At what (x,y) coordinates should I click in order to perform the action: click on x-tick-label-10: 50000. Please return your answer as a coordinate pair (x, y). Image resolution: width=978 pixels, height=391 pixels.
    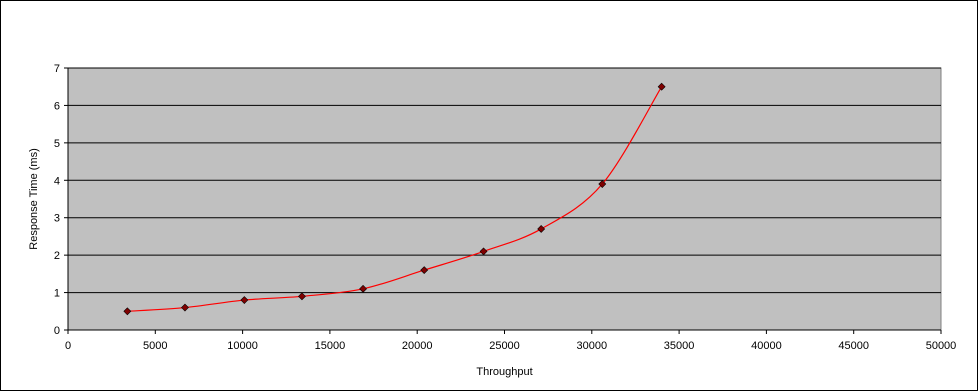
    Looking at the image, I should click on (941, 346).